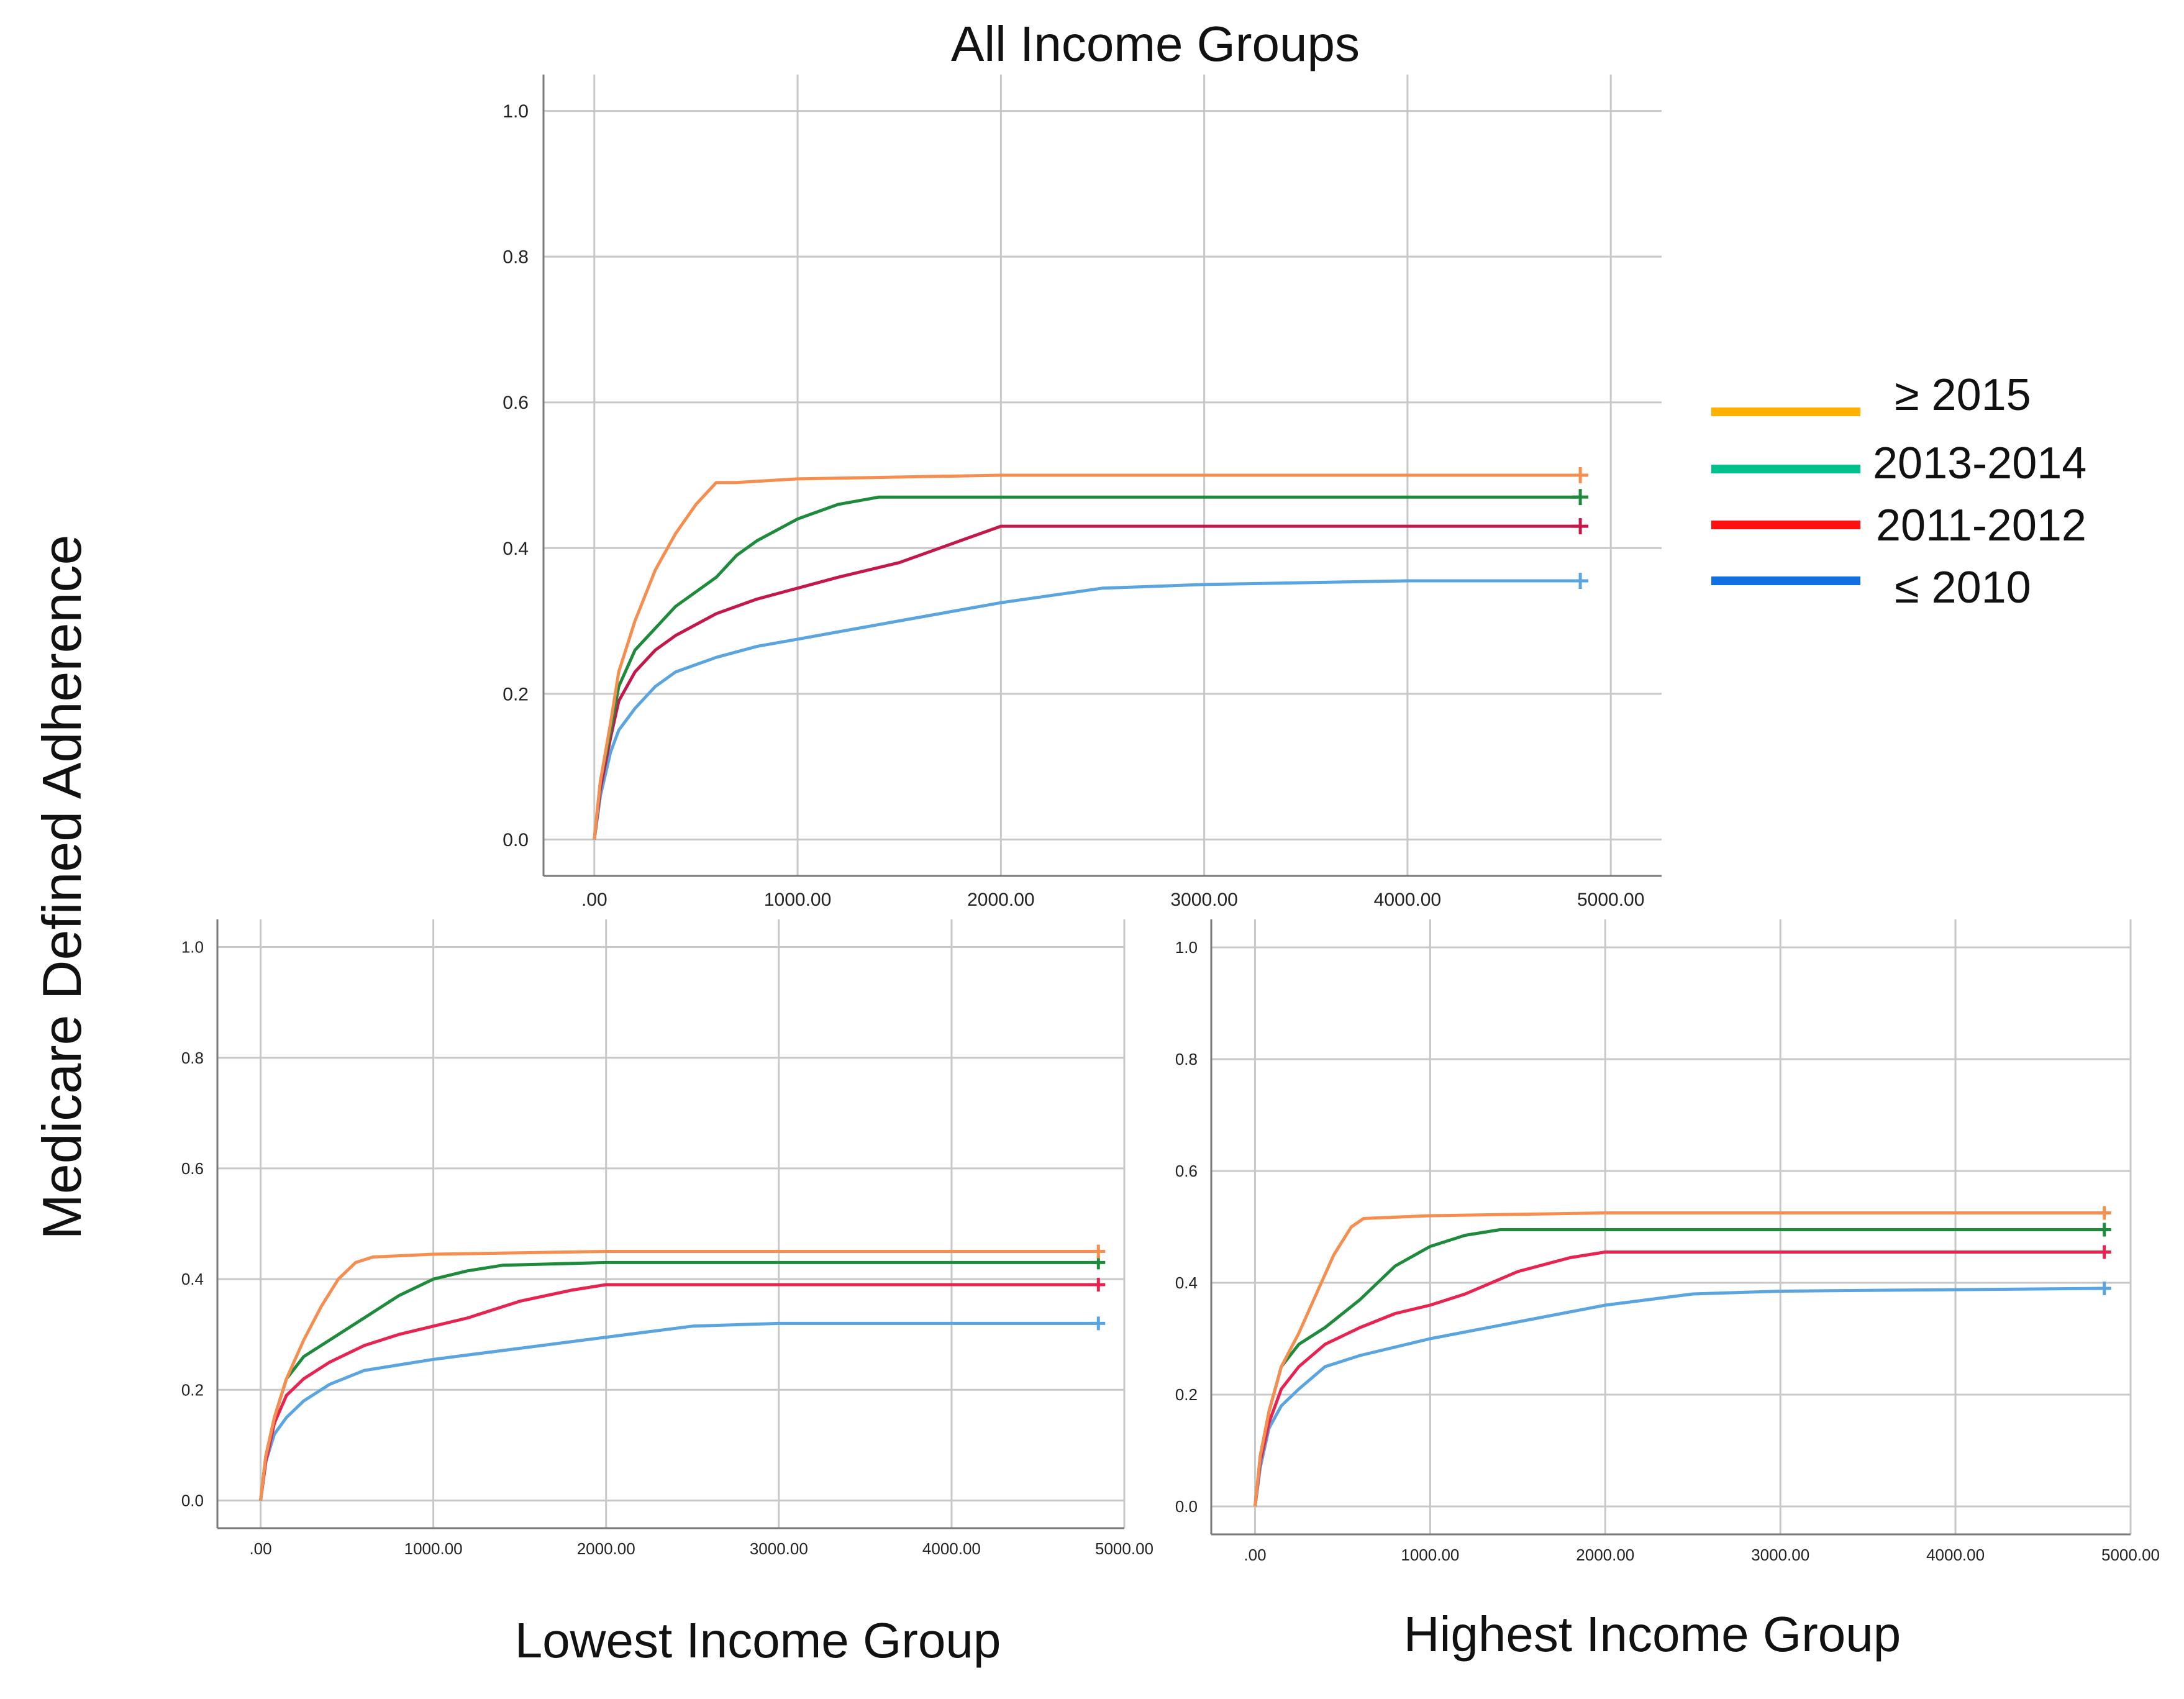 This screenshot has width=2184, height=1699. Describe the element at coordinates (193, 1389) in the screenshot. I see `lowest-y-tick-label: 0.2` at that location.